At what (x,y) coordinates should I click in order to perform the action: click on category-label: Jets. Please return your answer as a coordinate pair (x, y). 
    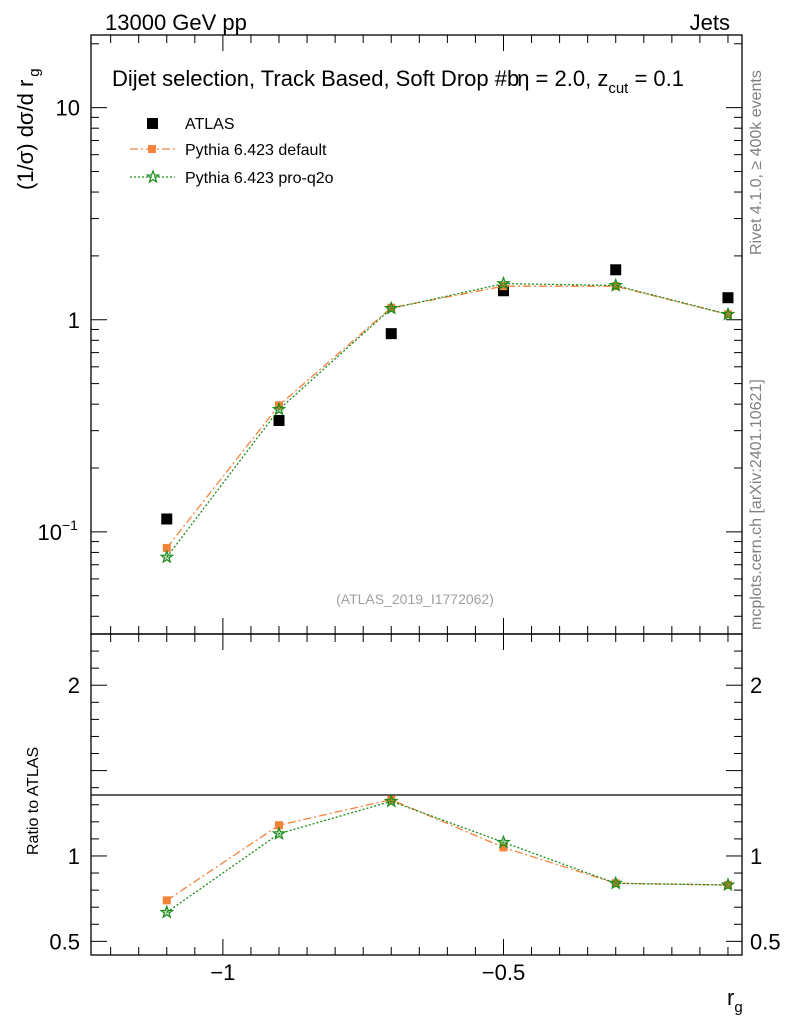
    Looking at the image, I should click on (710, 22).